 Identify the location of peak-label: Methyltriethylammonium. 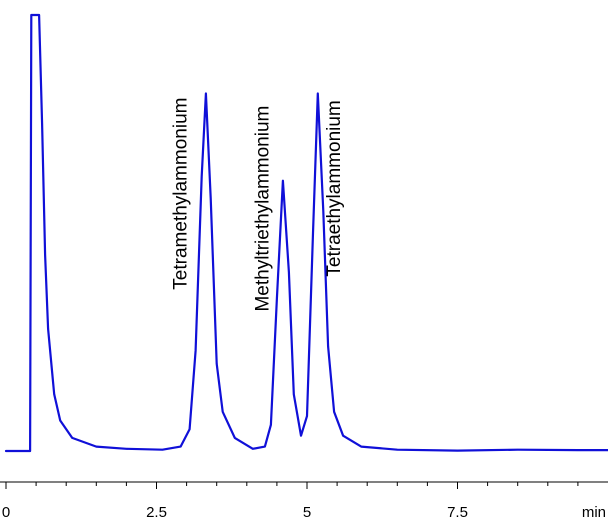
(262, 209).